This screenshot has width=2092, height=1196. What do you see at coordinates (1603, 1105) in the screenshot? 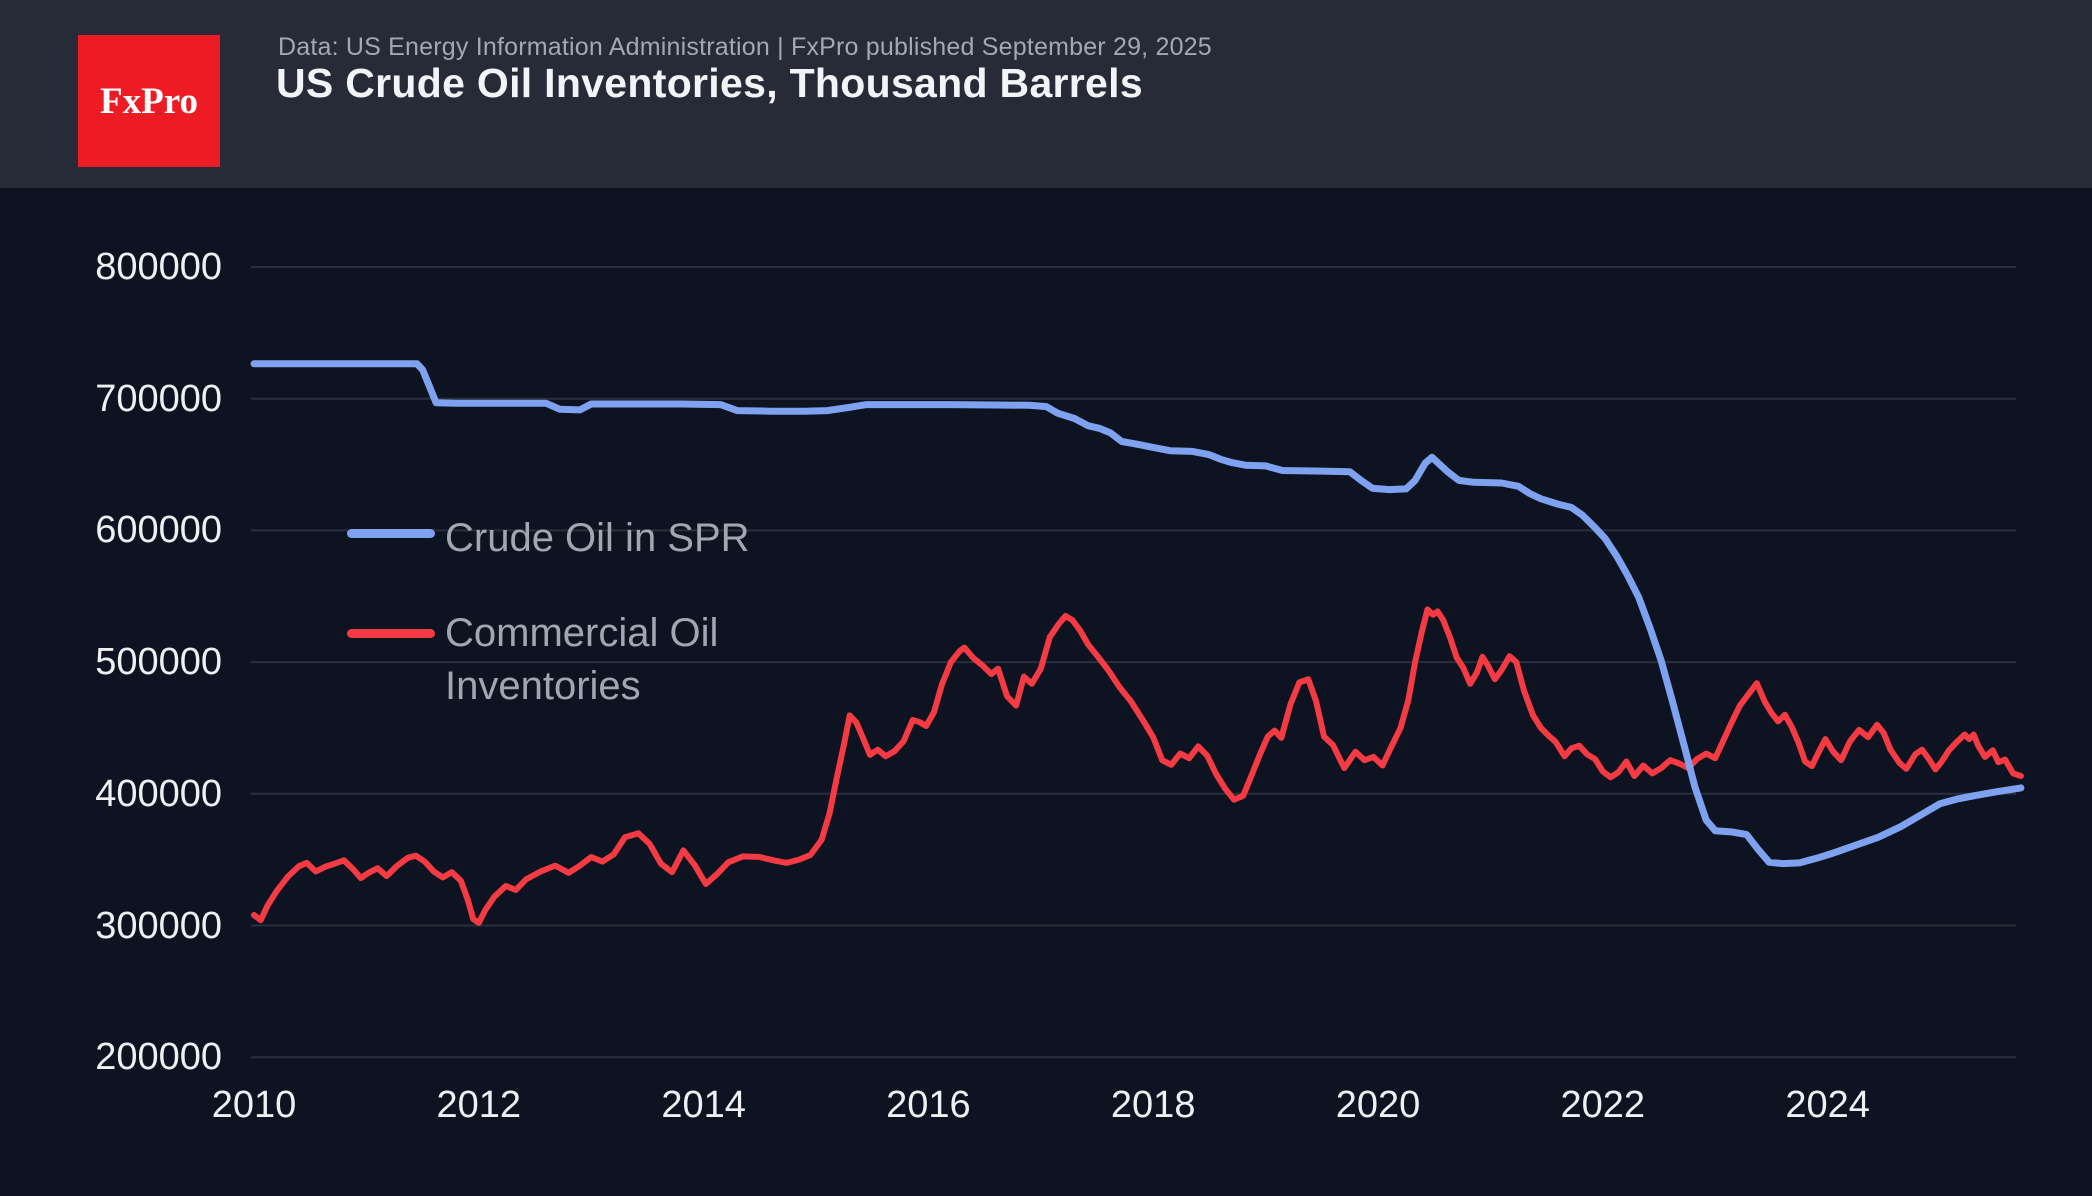
I see `x-tick-label: 2022` at bounding box center [1603, 1105].